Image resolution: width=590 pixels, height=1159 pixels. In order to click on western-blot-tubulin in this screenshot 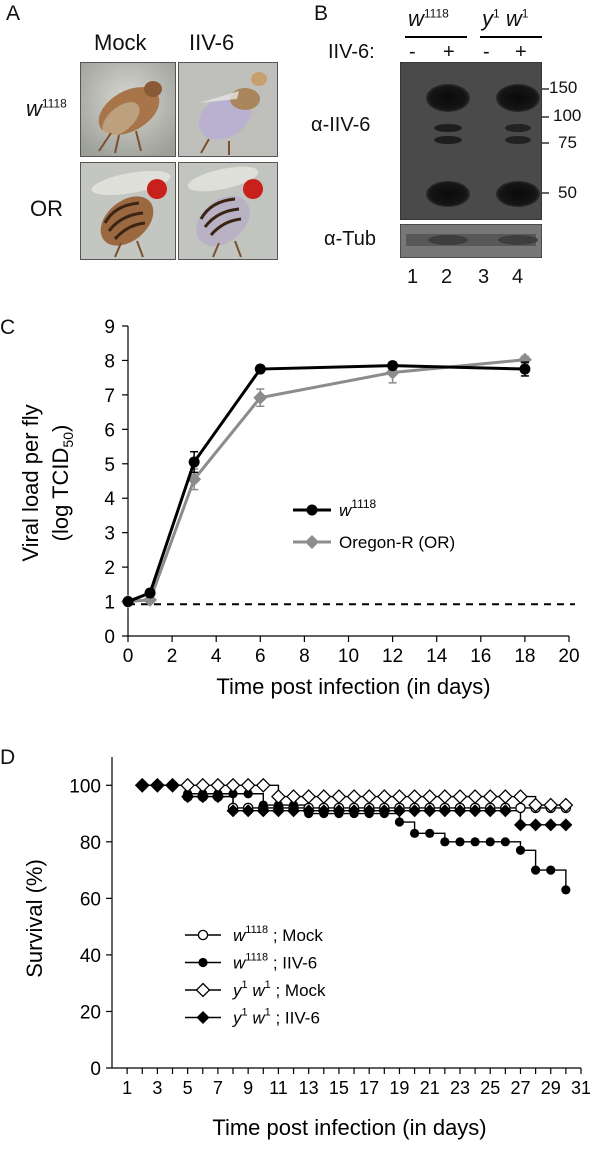, I will do `click(471, 243)`.